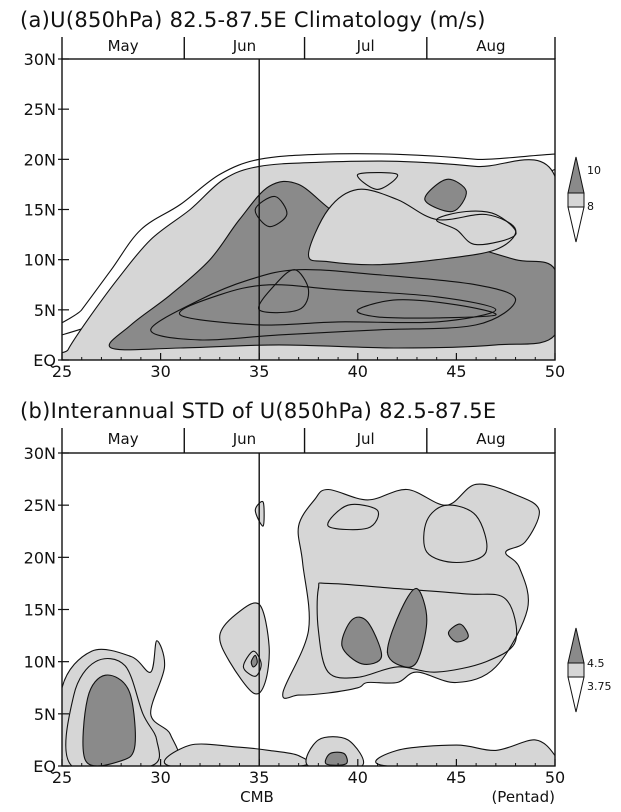 This screenshot has width=621, height=812. What do you see at coordinates (576, 694) in the screenshot?
I see `legend-b-low-swatch` at bounding box center [576, 694].